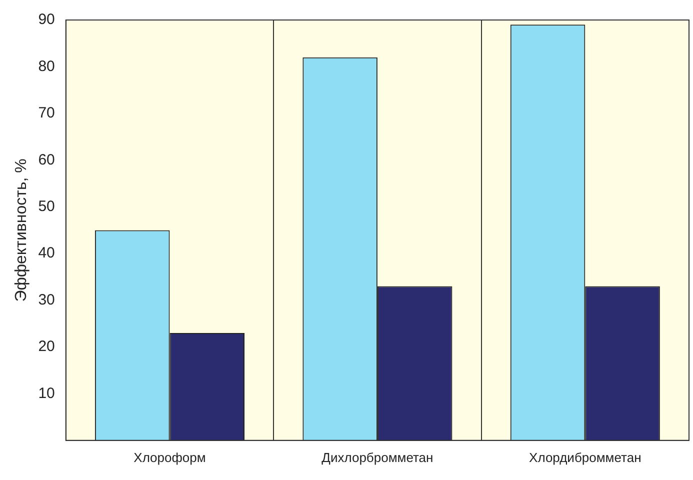 The width and height of the screenshot is (693, 480). Describe the element at coordinates (46, 113) in the screenshot. I see `y-tick-label: 70` at that location.